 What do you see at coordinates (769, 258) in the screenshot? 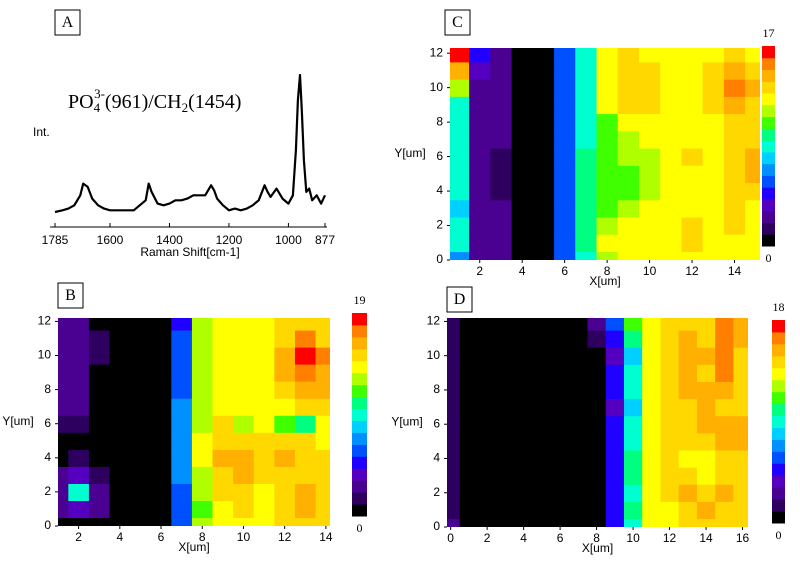
I see `colorbar-min-label: 0` at bounding box center [769, 258].